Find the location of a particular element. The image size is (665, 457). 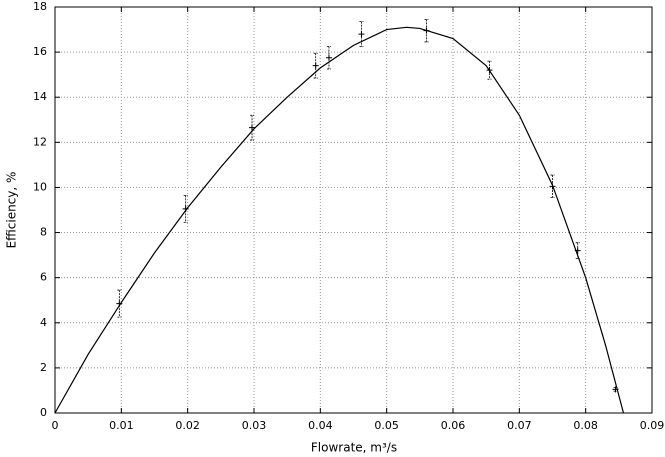

x-tick-label: 0.05 is located at coordinates (386, 425).